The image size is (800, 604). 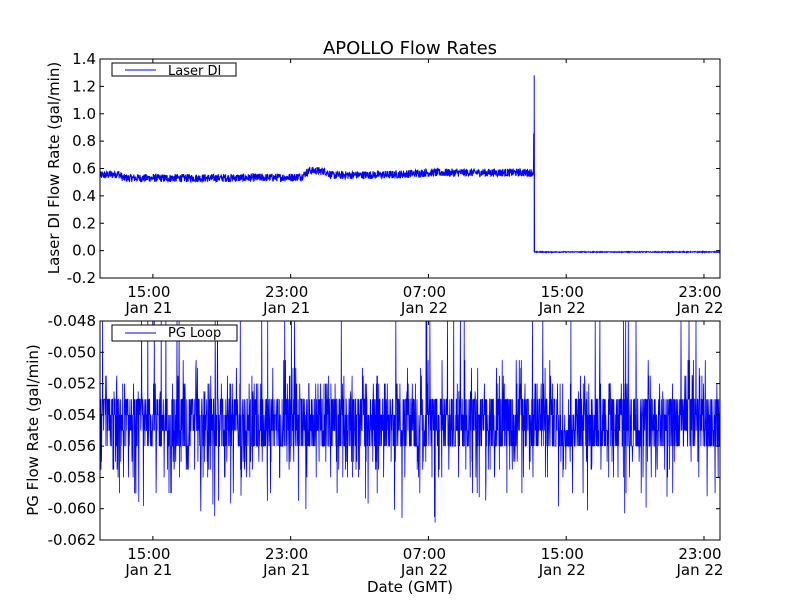 I want to click on y-tick-label: -0.052, so click(x=72, y=384).